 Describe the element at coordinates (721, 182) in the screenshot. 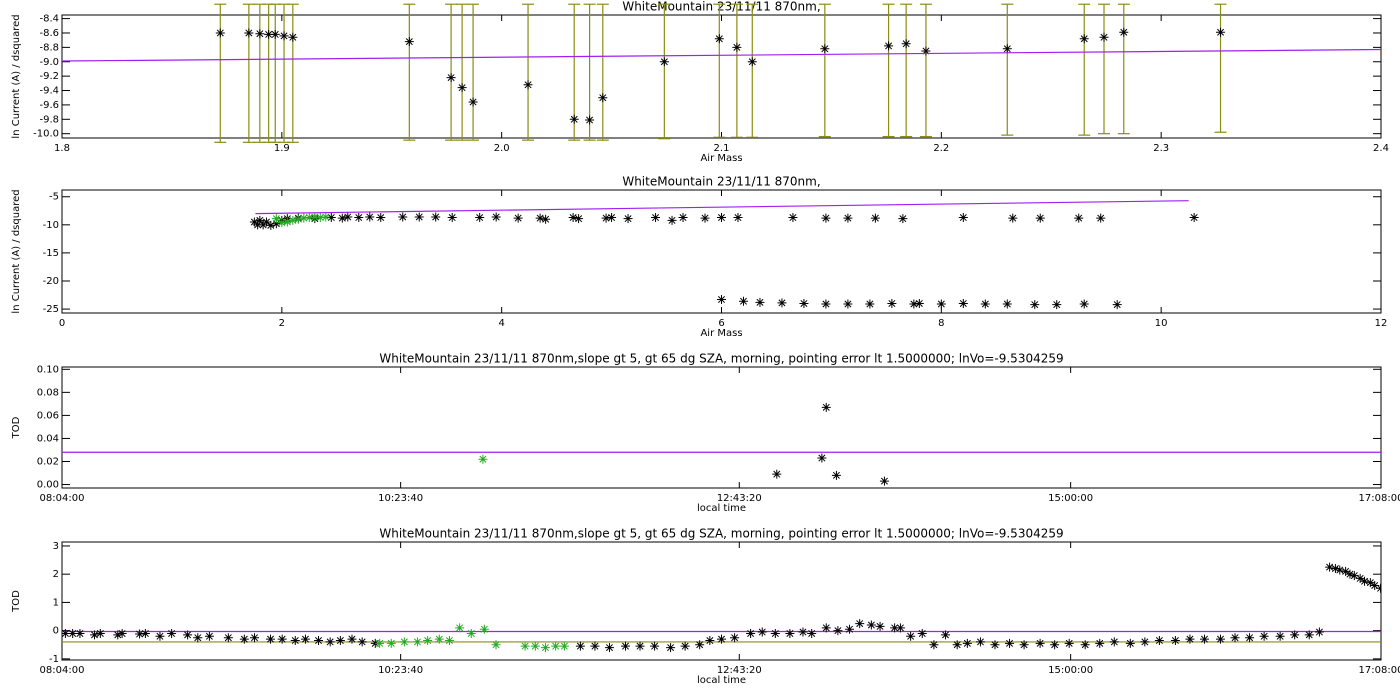

I see `chart-title: WhiteMountain 23/11/11 870nm,` at that location.